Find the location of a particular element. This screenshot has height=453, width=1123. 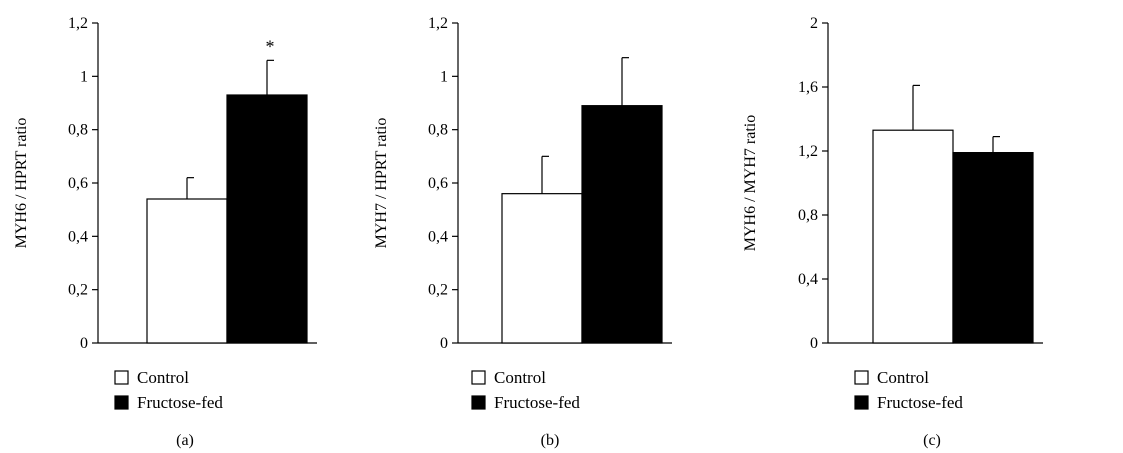

panel-label: (c) is located at coordinates (932, 440).